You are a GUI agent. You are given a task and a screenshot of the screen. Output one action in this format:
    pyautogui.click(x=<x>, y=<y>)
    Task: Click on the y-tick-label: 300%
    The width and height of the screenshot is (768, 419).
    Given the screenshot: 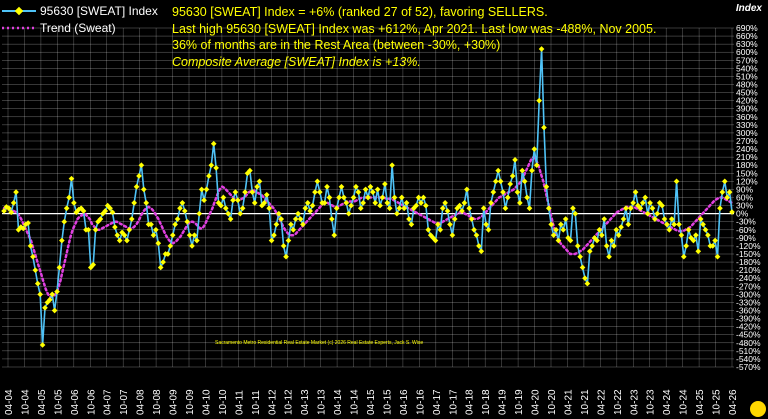 What is the action you would take?
    pyautogui.click(x=747, y=133)
    